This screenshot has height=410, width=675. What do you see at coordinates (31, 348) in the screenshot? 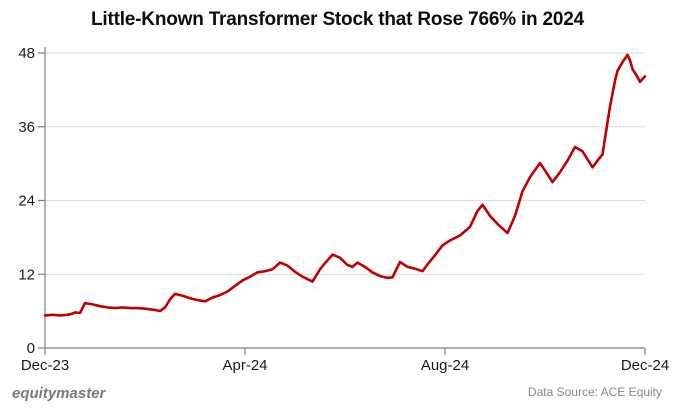
I see `y-tick-label: 0` at bounding box center [31, 348].